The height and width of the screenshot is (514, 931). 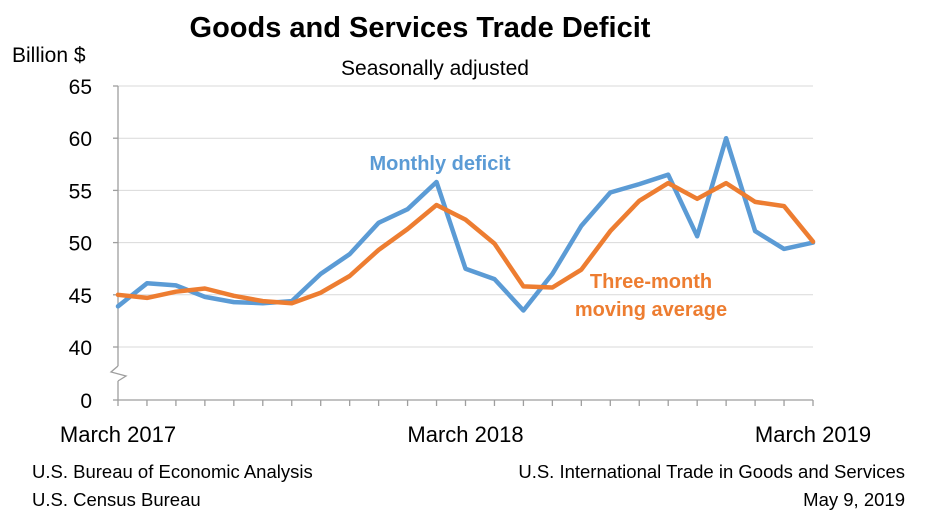 What do you see at coordinates (86, 401) in the screenshot?
I see `y-tick-label-0: 0` at bounding box center [86, 401].